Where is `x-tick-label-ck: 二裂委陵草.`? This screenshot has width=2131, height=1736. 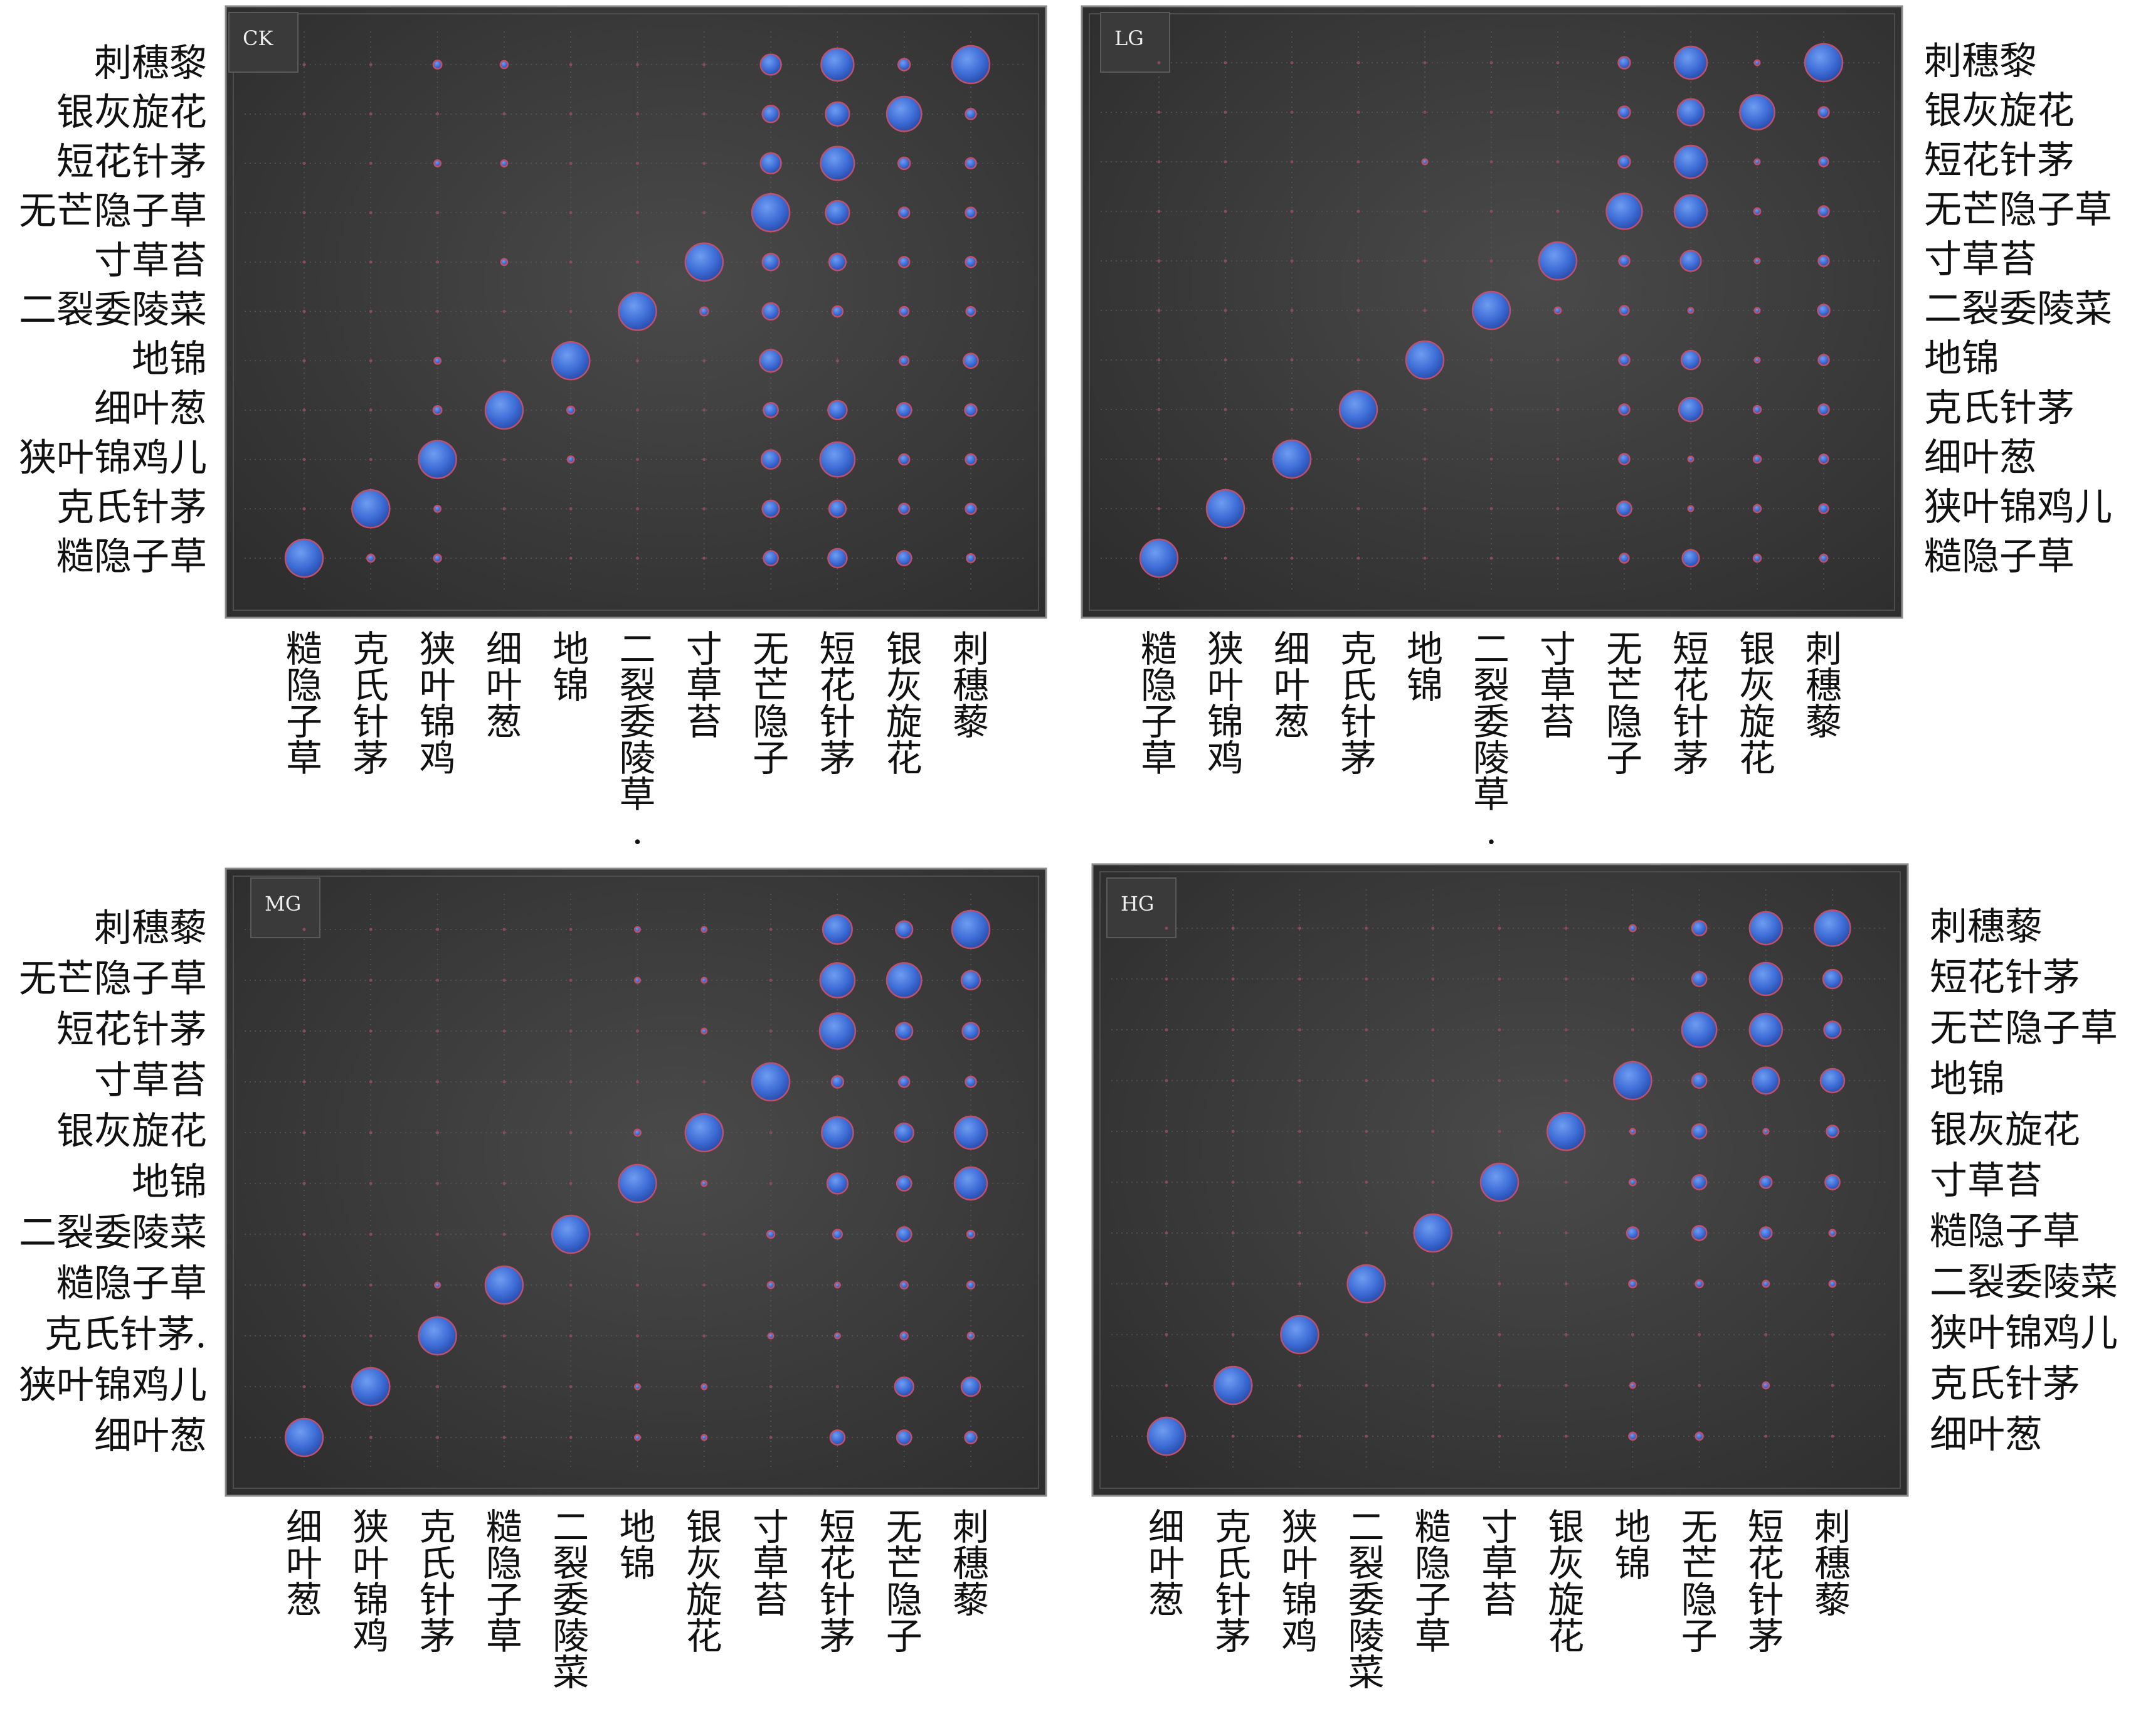 x-tick-label-ck: 二裂委陵草. is located at coordinates (637, 740).